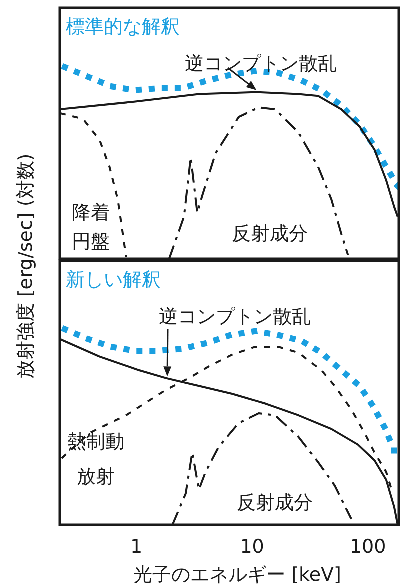 The image size is (401, 587). What do you see at coordinates (368, 547) in the screenshot?
I see `x-tick-label: 100` at bounding box center [368, 547].